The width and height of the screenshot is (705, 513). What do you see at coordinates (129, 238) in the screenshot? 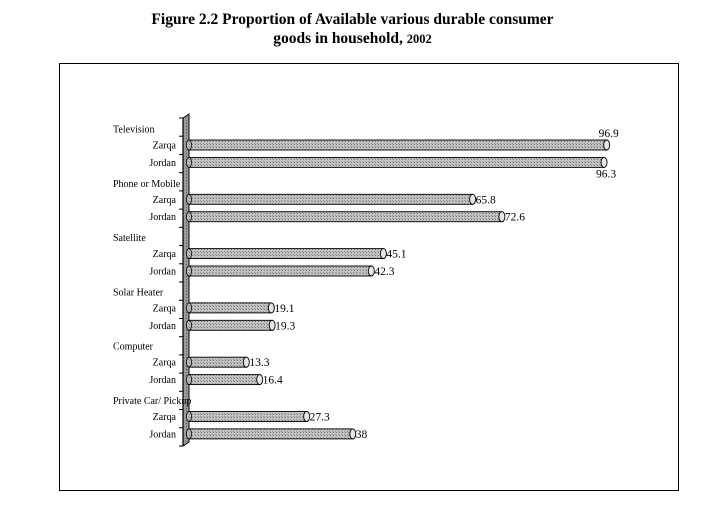
I see `category-label-satellite: Satellite` at bounding box center [129, 238].